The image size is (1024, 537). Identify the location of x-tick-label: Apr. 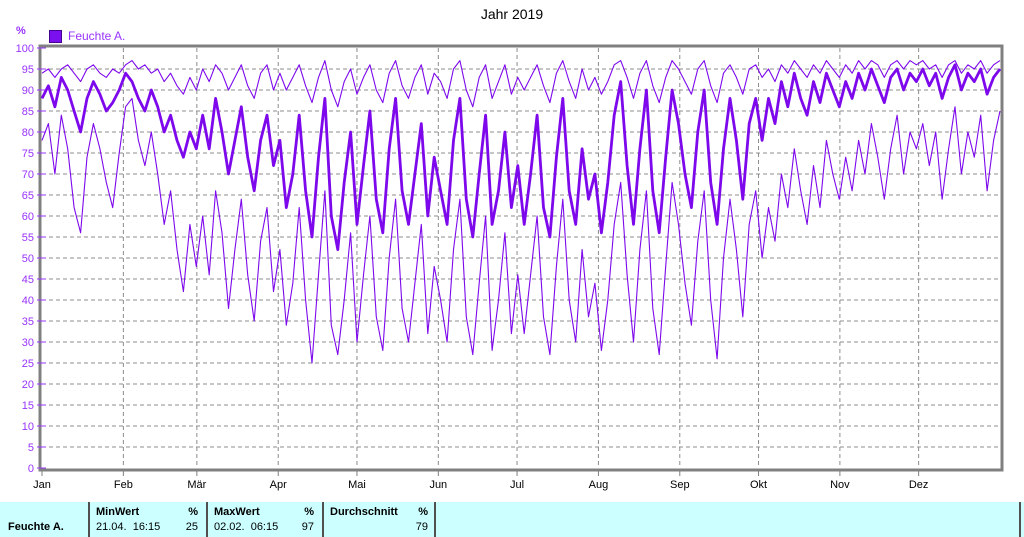
(278, 485).